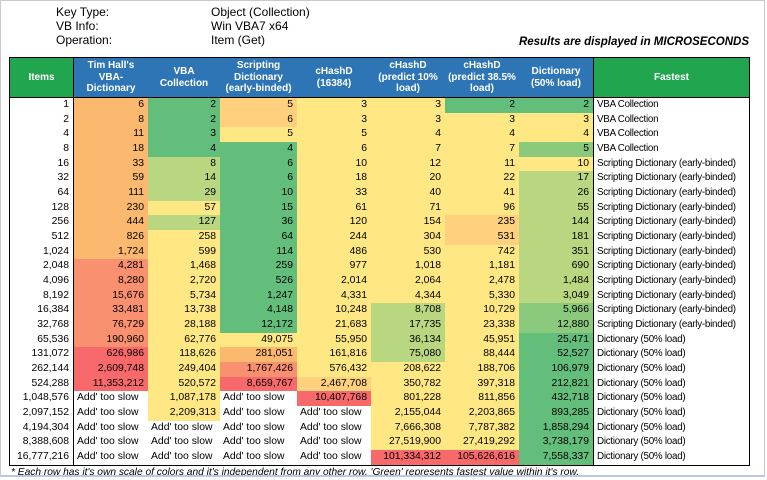  What do you see at coordinates (42, 193) in the screenshot?
I see `items-cell: 64` at bounding box center [42, 193].